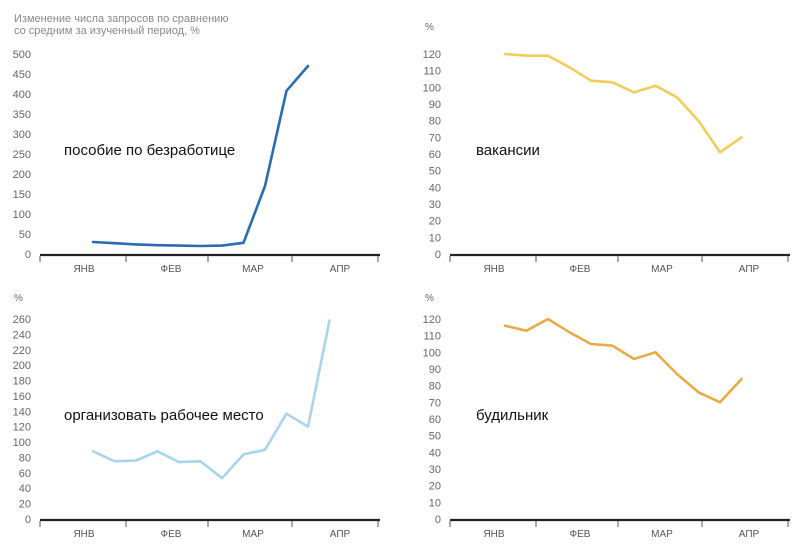  Describe the element at coordinates (22, 351) in the screenshot. I see `y-tick-label: 220` at that location.